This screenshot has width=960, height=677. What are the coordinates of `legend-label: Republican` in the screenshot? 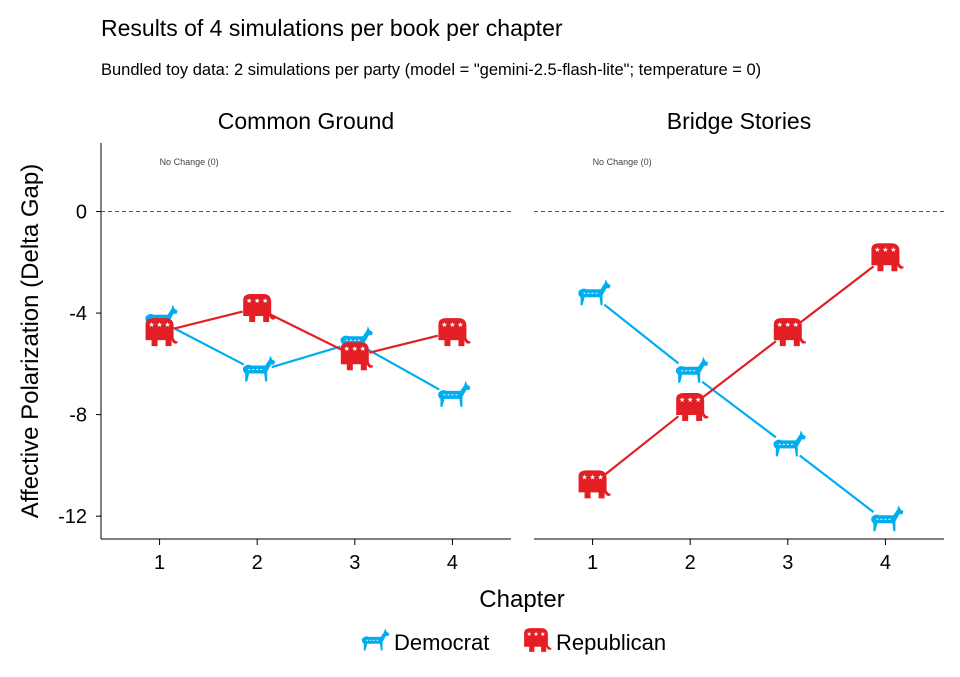 It's located at (611, 642).